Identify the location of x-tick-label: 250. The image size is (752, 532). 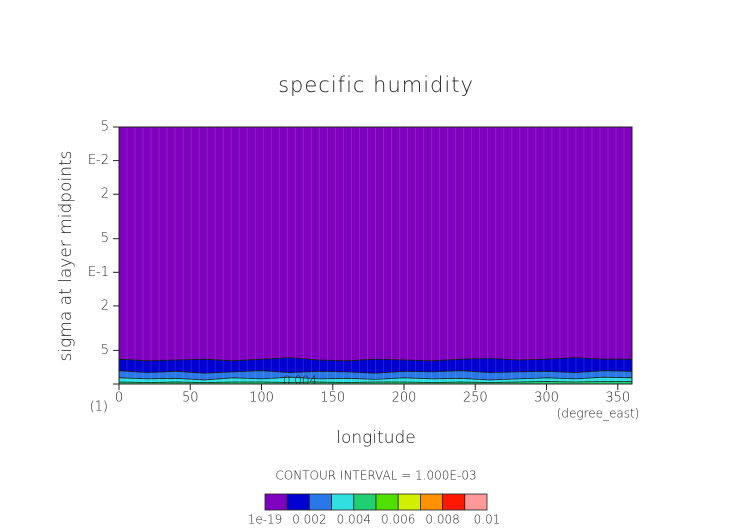
(475, 398).